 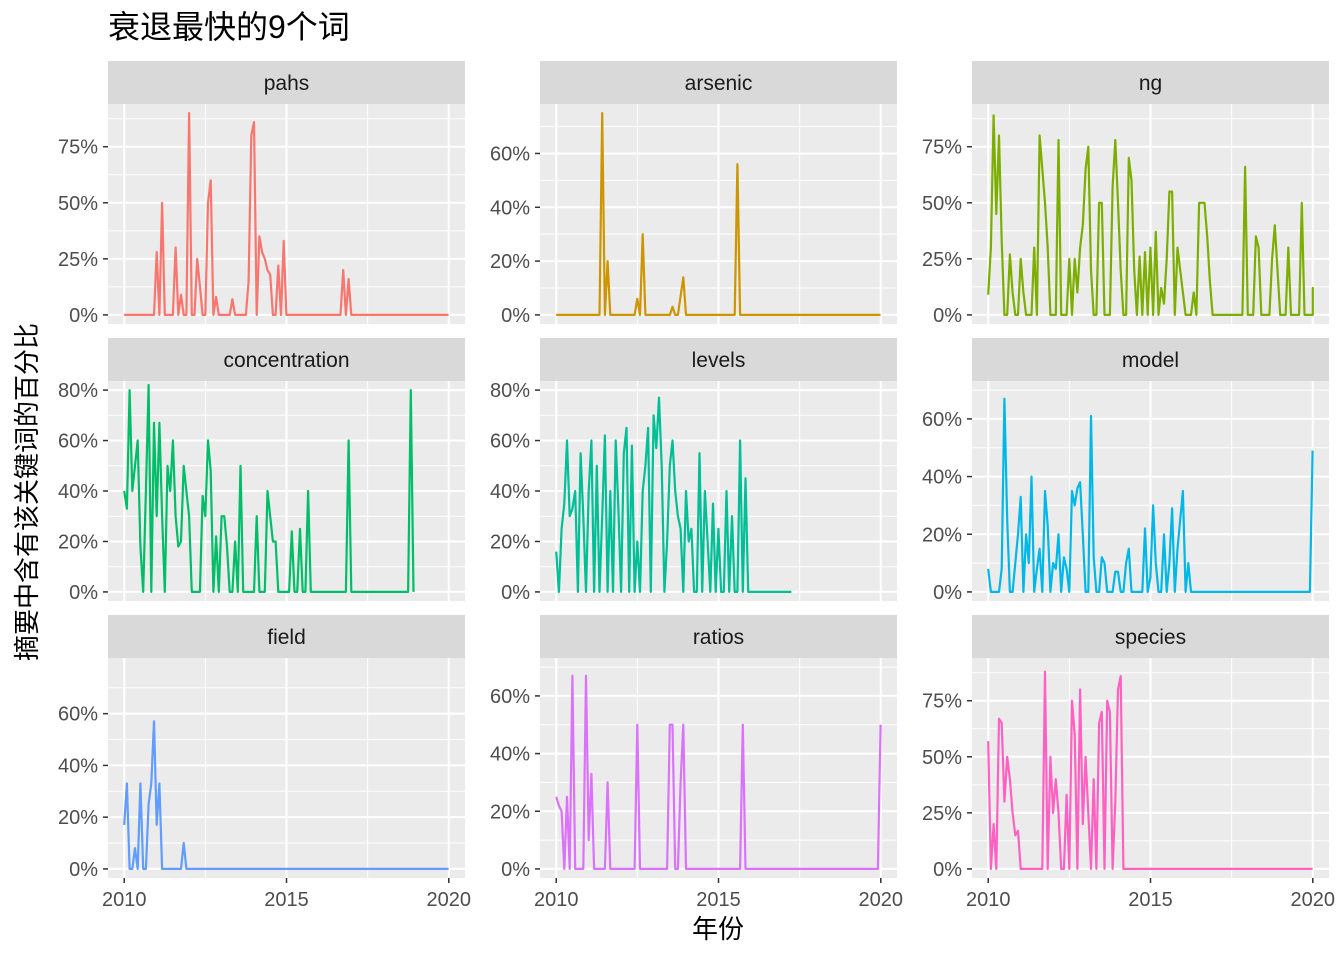 I want to click on panel-ratios: ratios 0% 20% 40% 60% 2010 2015 2020, so click(x=696, y=763).